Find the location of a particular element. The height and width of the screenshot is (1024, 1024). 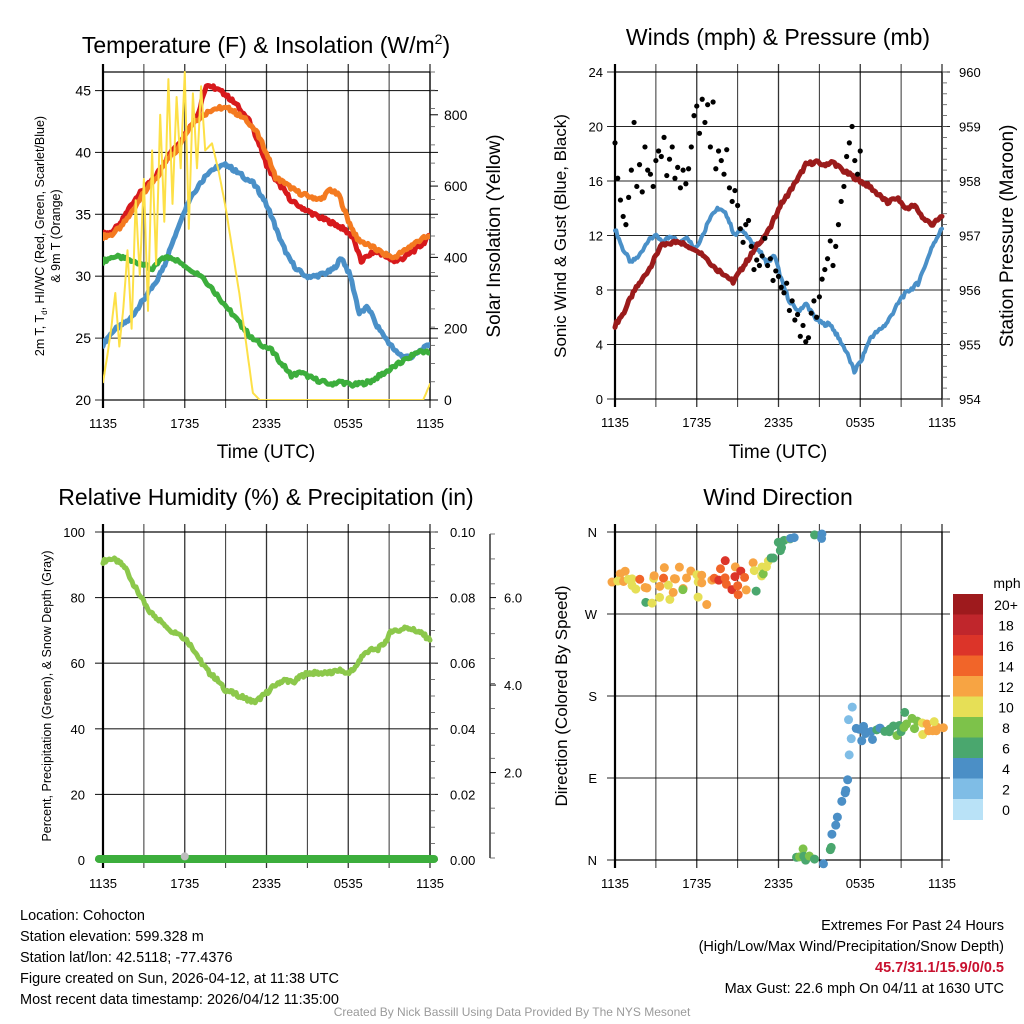

y-tick-label: 60 is located at coordinates (78, 663).